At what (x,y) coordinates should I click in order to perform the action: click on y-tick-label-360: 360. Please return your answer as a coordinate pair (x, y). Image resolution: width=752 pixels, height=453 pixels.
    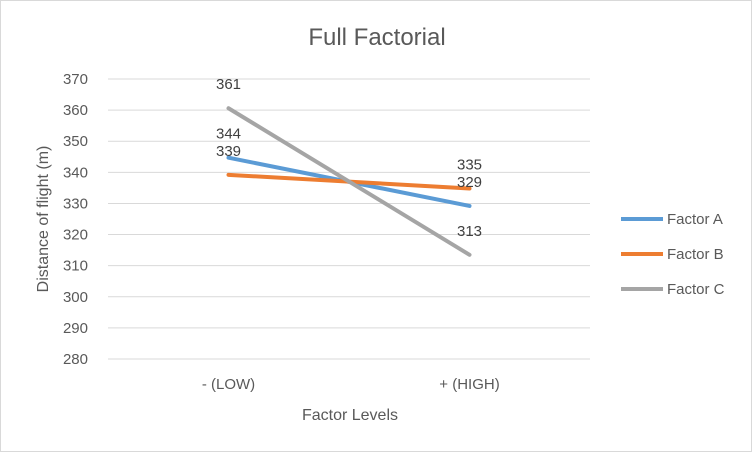
    Looking at the image, I should click on (75, 110).